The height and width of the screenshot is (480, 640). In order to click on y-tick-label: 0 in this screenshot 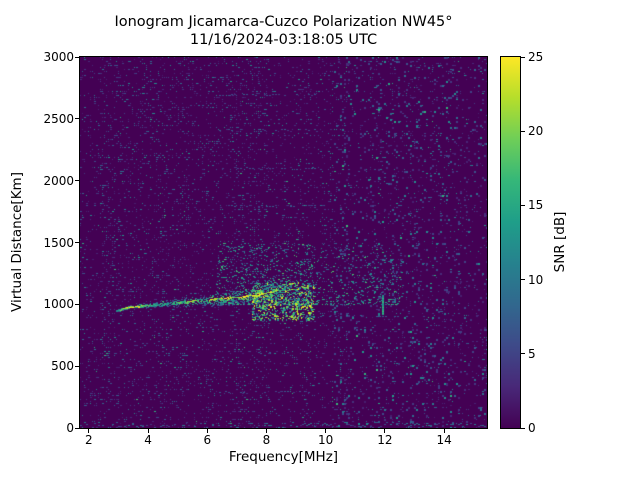, I will do `click(70, 428)`.